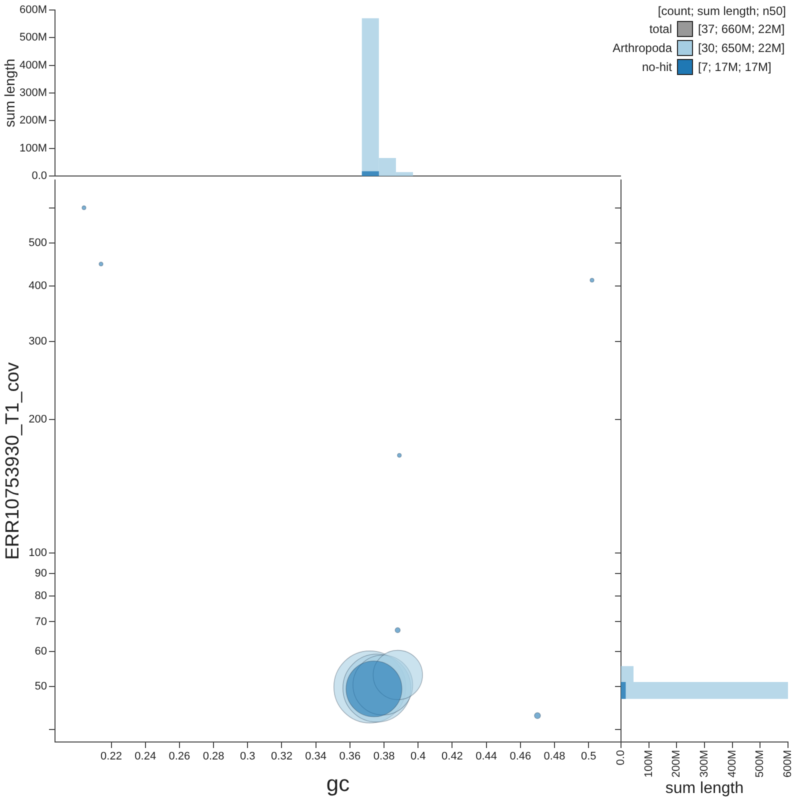  What do you see at coordinates (704, 764) in the screenshot?
I see `x-tick-label: 300M` at bounding box center [704, 764].